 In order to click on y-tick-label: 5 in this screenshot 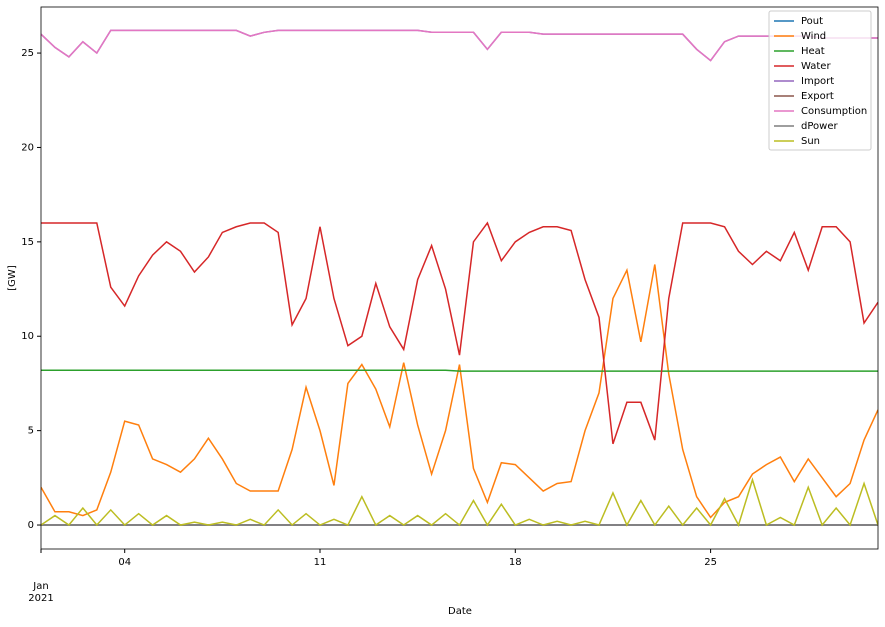, I will do `click(31, 431)`.